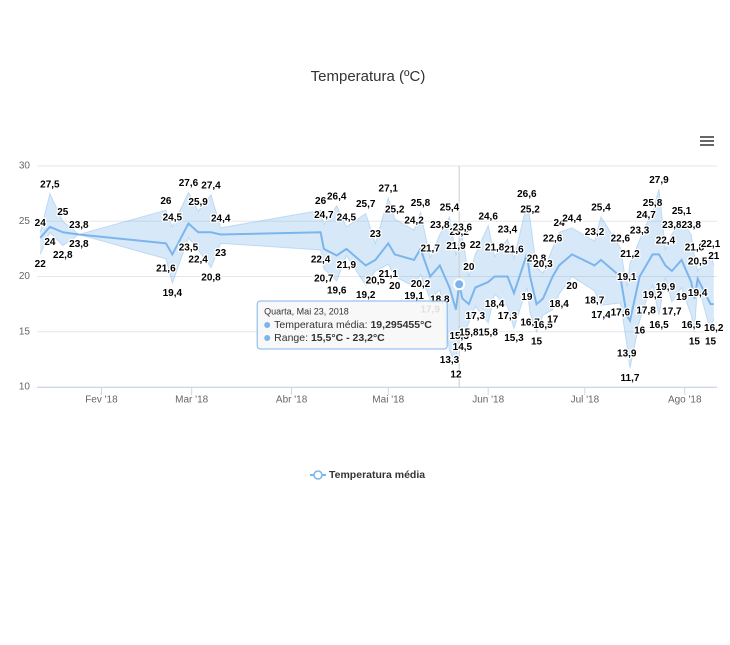 This screenshot has width=730, height=645. Describe the element at coordinates (292, 338) in the screenshot. I see `tooltip-label: Range:` at that location.